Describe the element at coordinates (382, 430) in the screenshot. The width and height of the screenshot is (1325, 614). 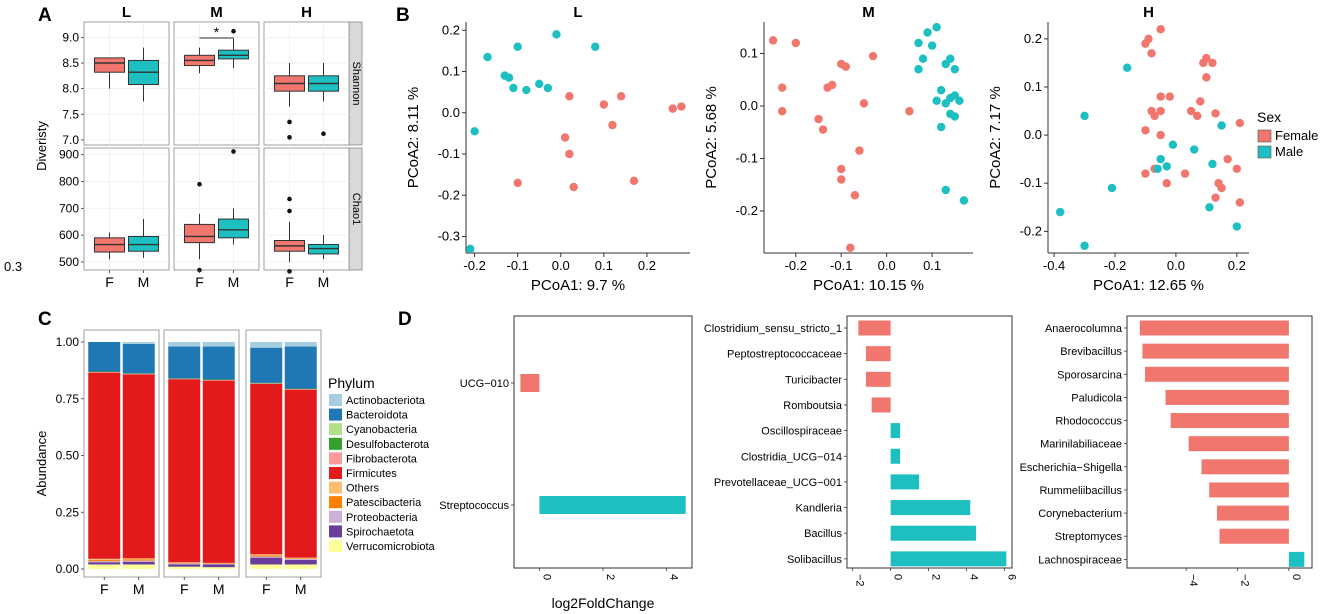
I see `legend-label: Cyanobacteria` at that location.